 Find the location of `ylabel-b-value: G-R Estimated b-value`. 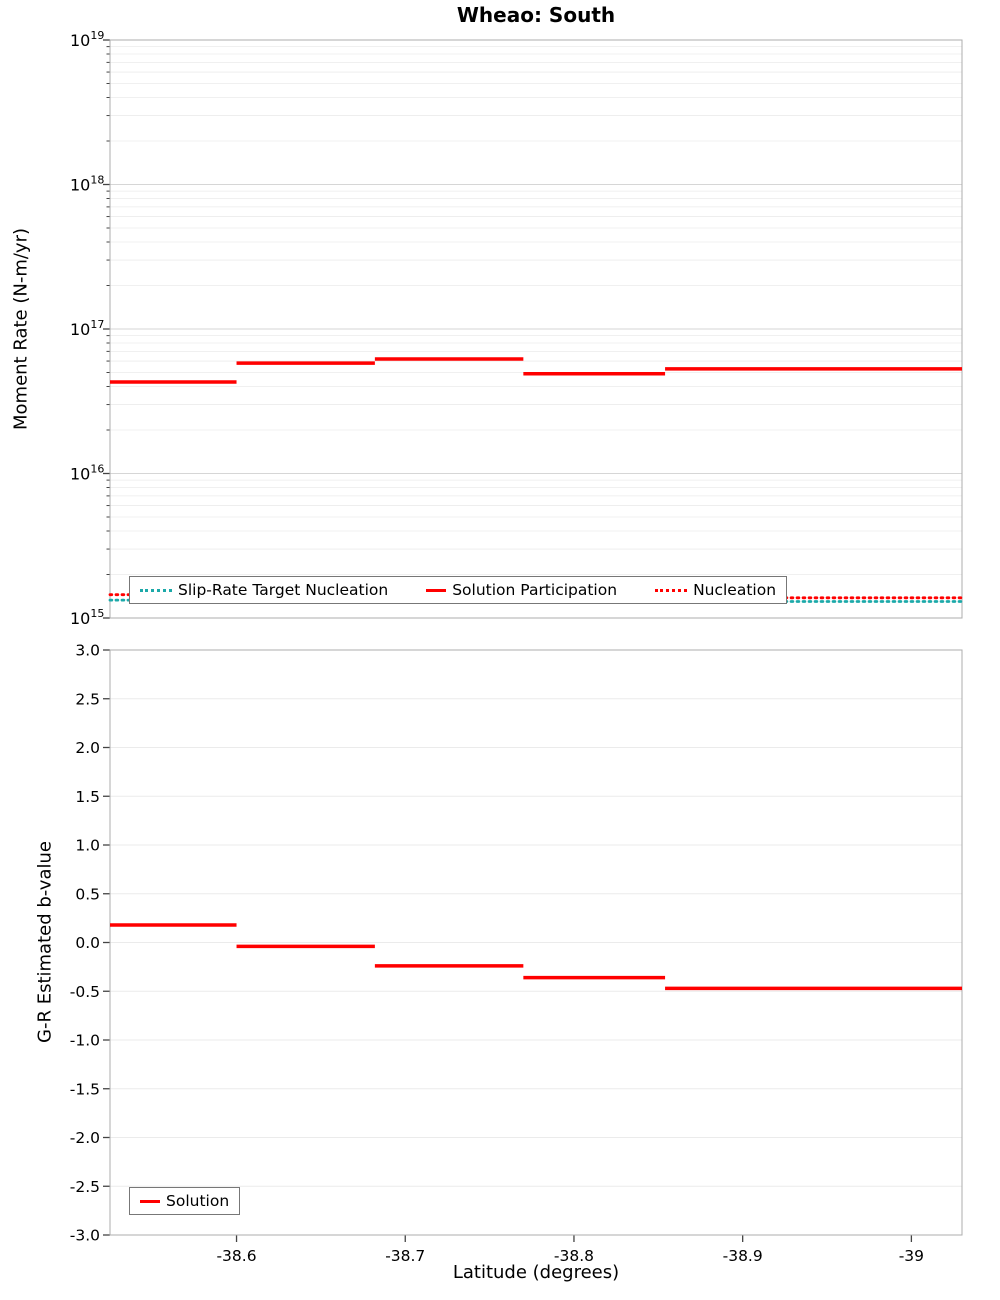

ylabel-b-value: G-R Estimated b-value is located at coordinates (45, 942).